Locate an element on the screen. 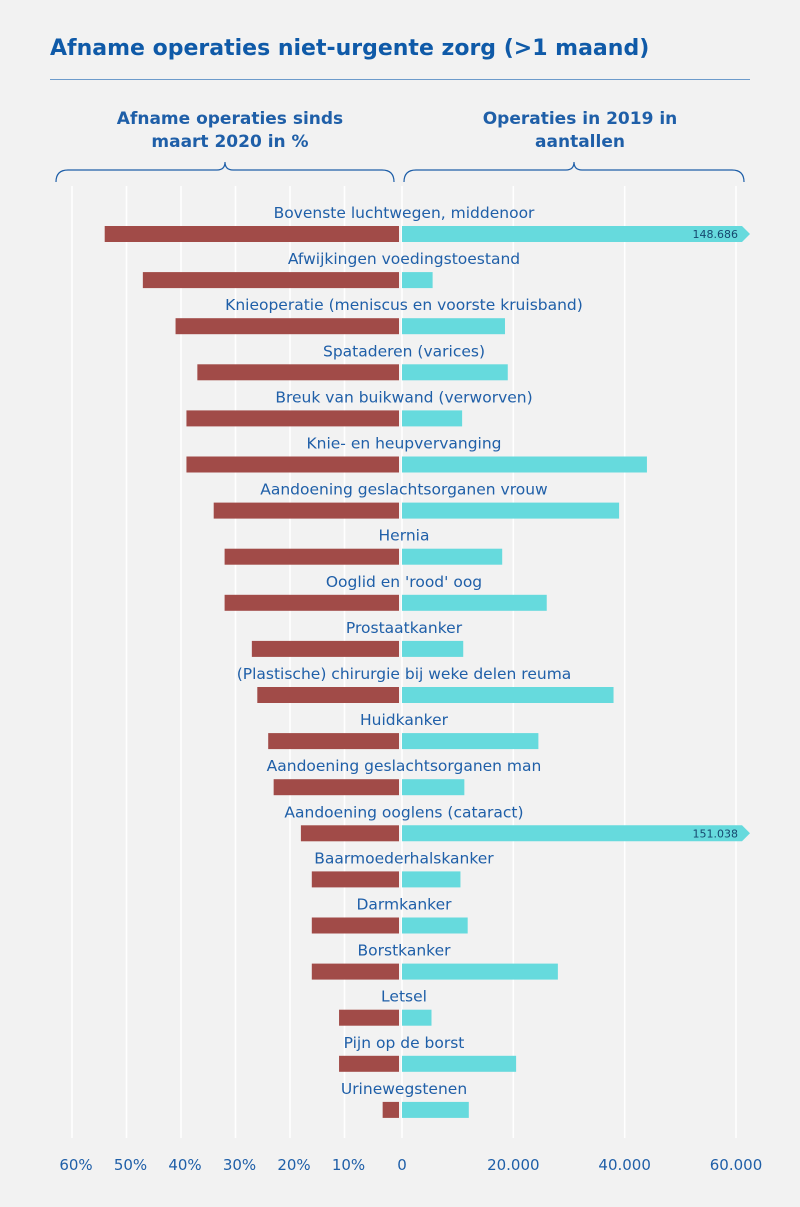  category-label: Bovenste luchtwegen, middenoor is located at coordinates (404, 213).